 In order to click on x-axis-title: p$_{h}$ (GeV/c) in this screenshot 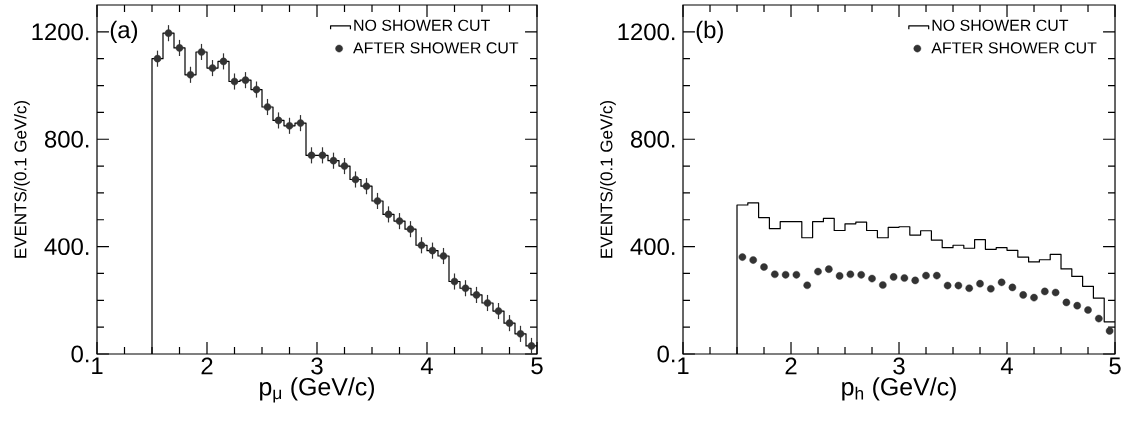, I will do `click(899, 389)`.